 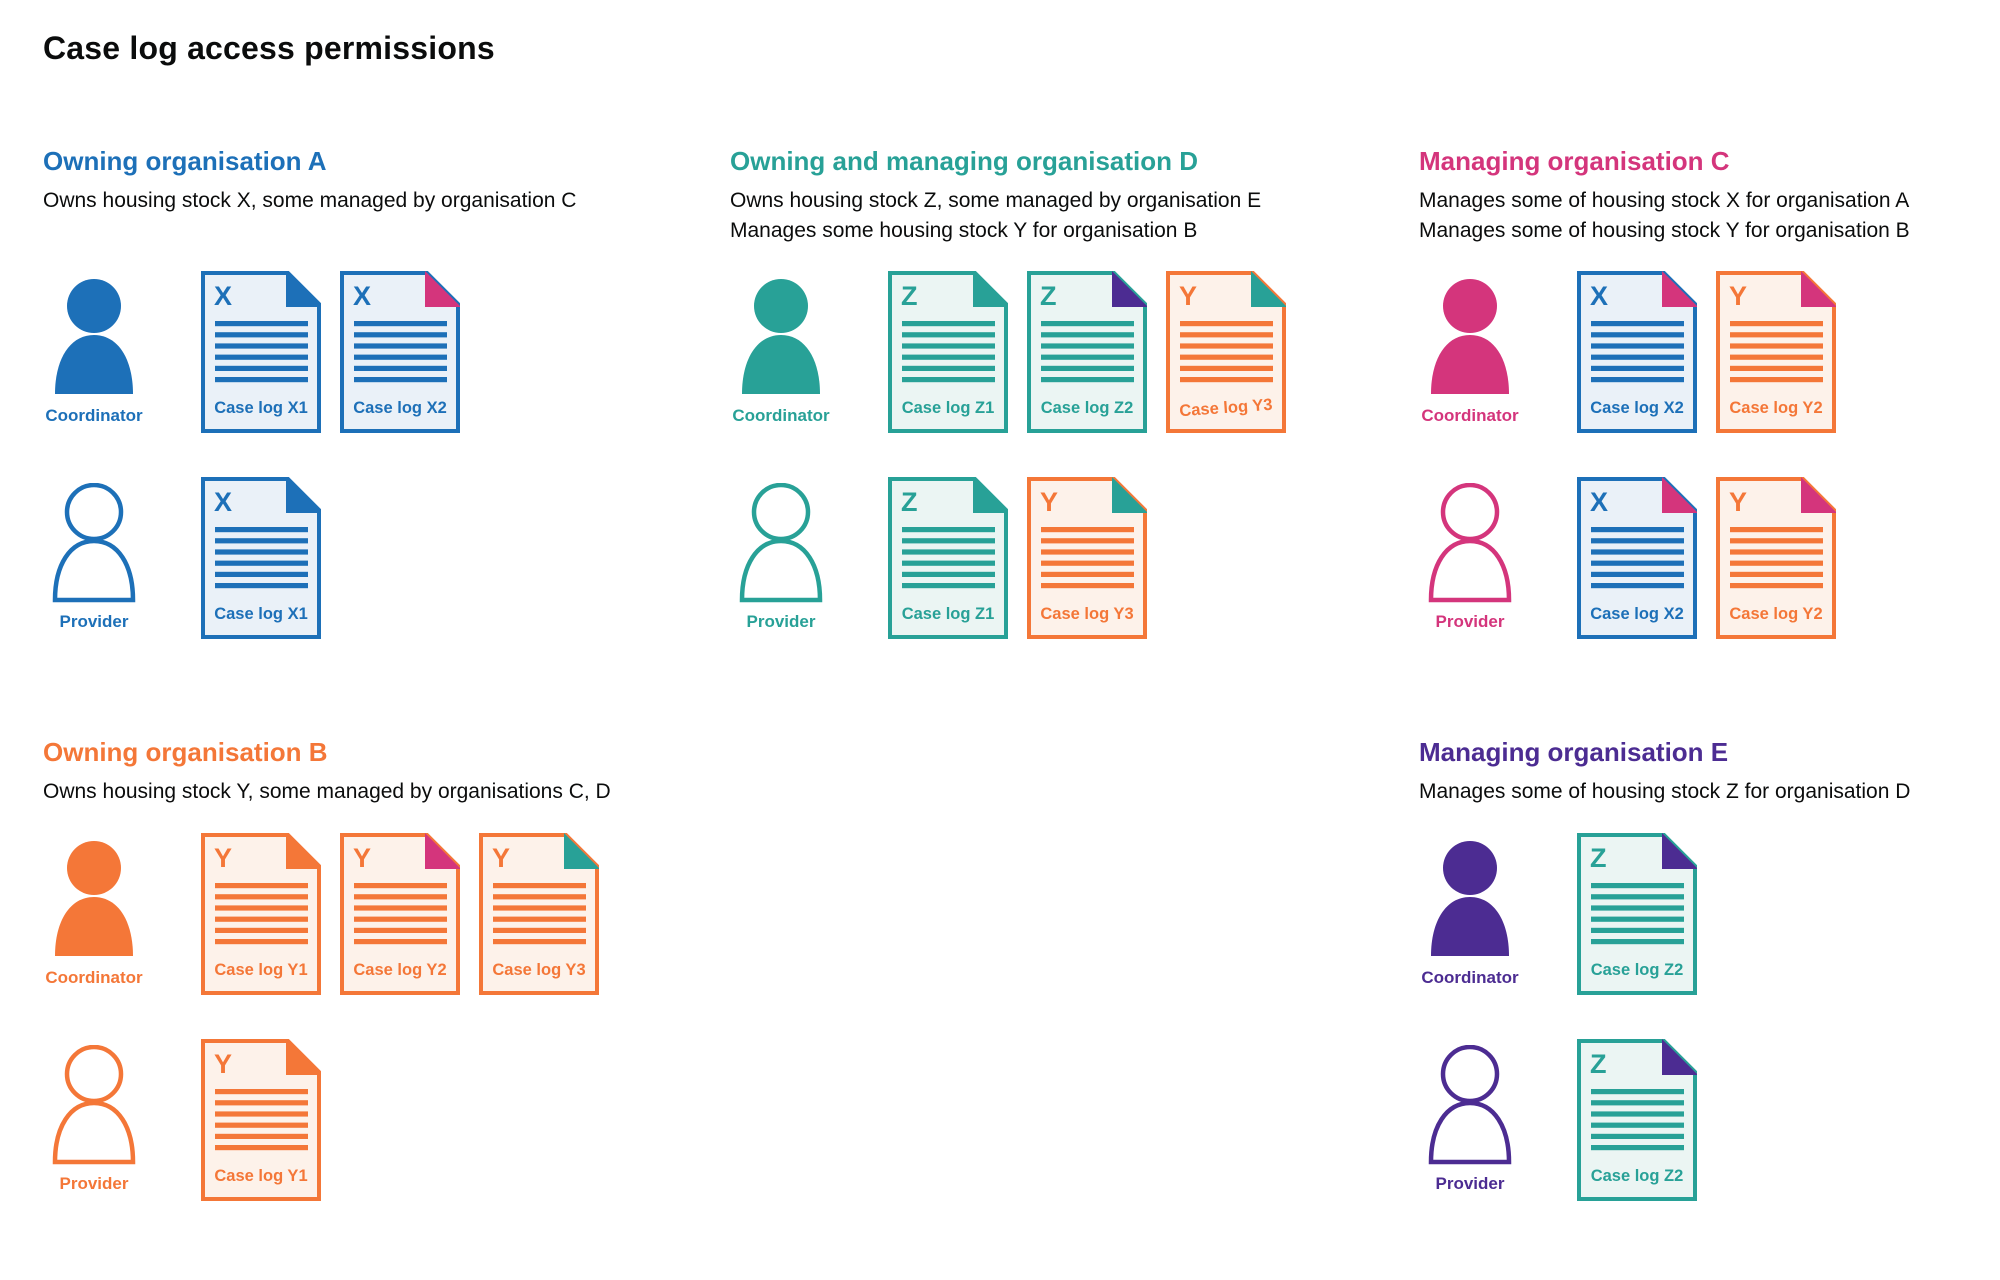 What do you see at coordinates (964, 161) in the screenshot?
I see `section-title: Owning and managing organisation D` at bounding box center [964, 161].